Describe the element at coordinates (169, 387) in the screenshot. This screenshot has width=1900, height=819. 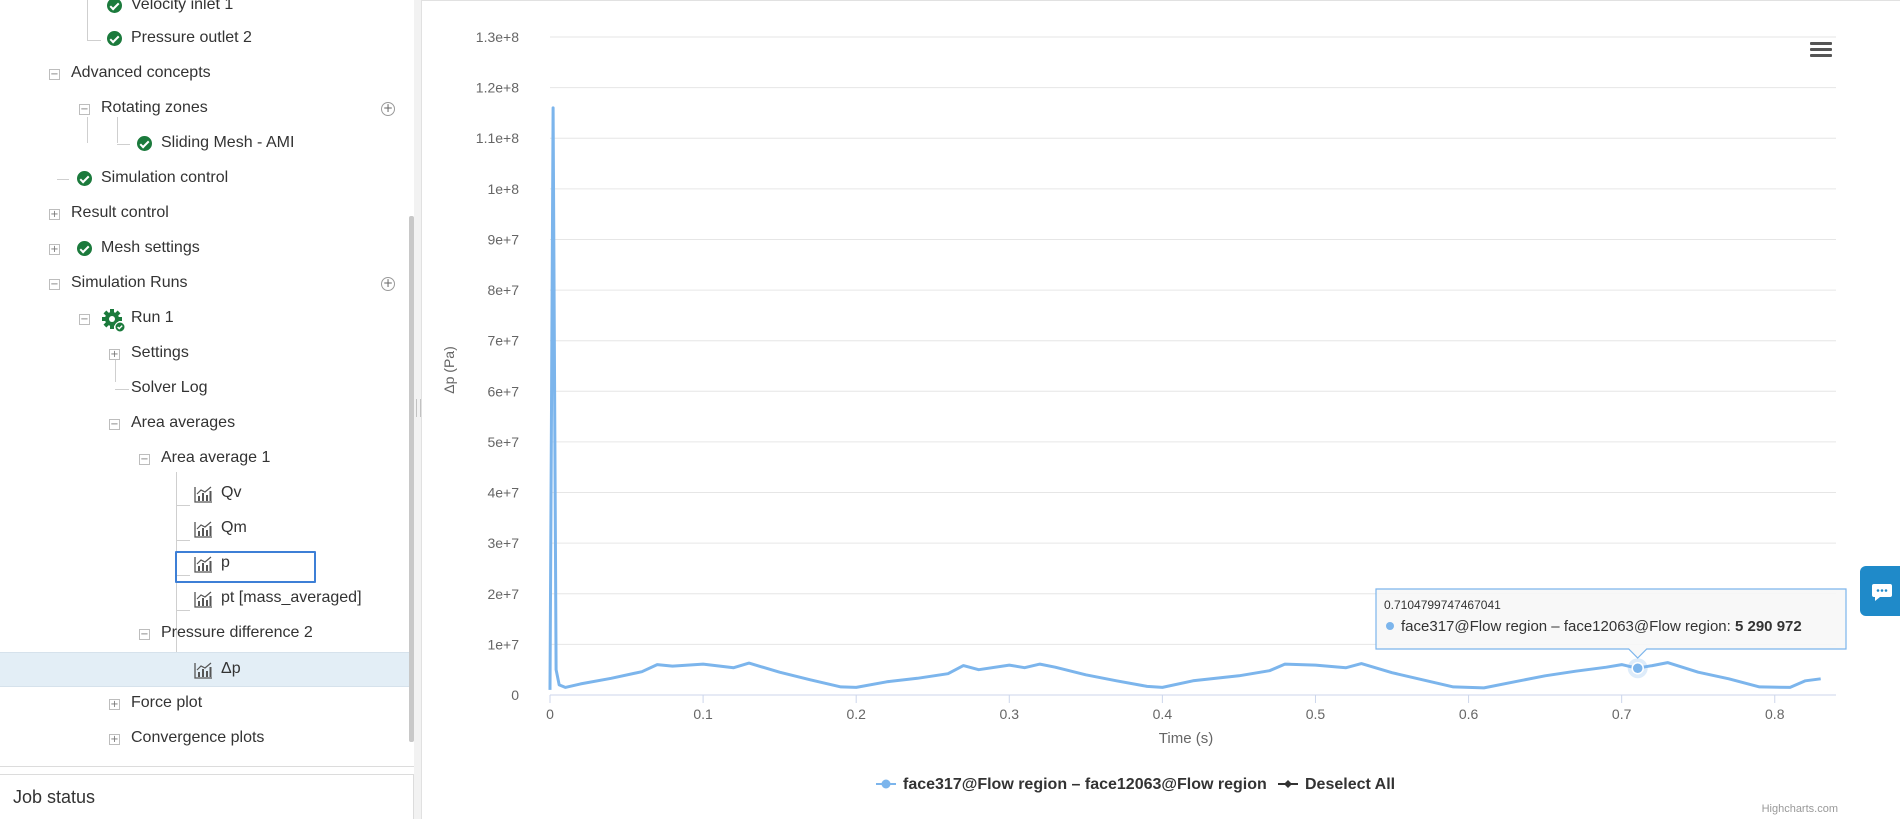
I see `tree-item-label: Solver Log` at that location.